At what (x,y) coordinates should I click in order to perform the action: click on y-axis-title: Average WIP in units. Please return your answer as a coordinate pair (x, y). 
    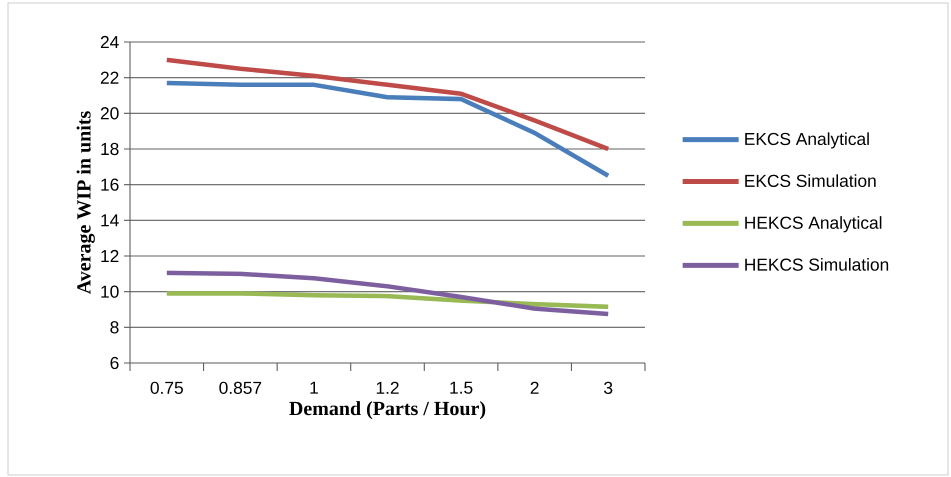
    Looking at the image, I should click on (85, 202).